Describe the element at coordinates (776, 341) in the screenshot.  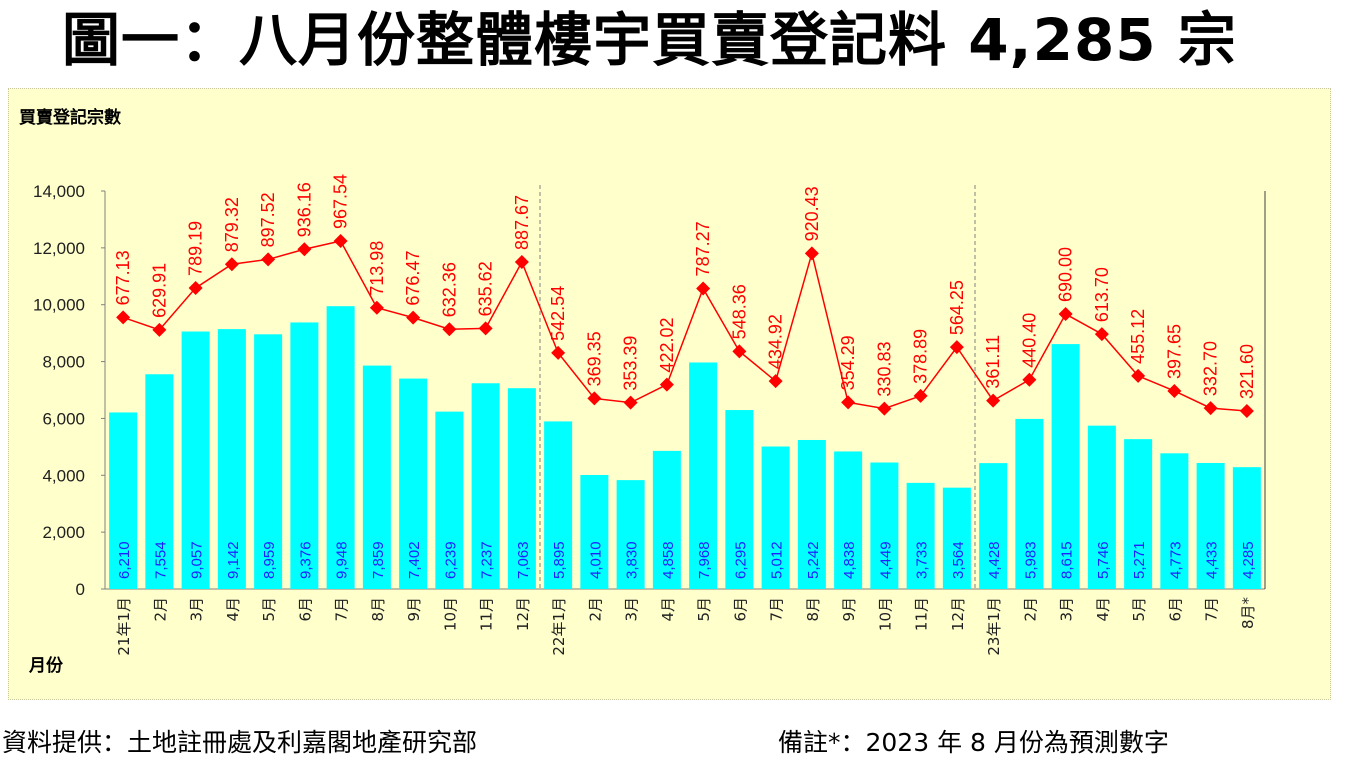
I see `line-value-label: 434.92` at that location.